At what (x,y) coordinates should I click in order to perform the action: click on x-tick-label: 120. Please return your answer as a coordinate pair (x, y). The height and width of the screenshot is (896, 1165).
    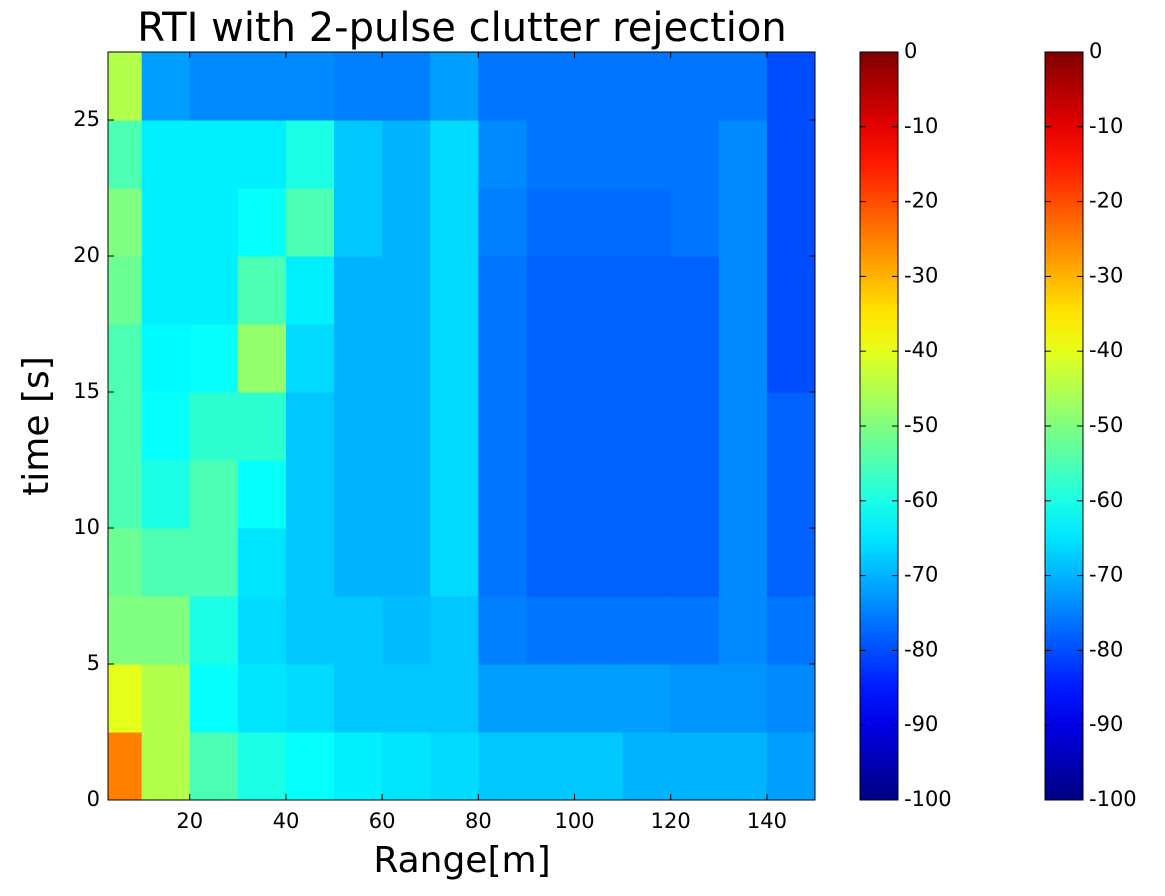
    Looking at the image, I should click on (671, 821).